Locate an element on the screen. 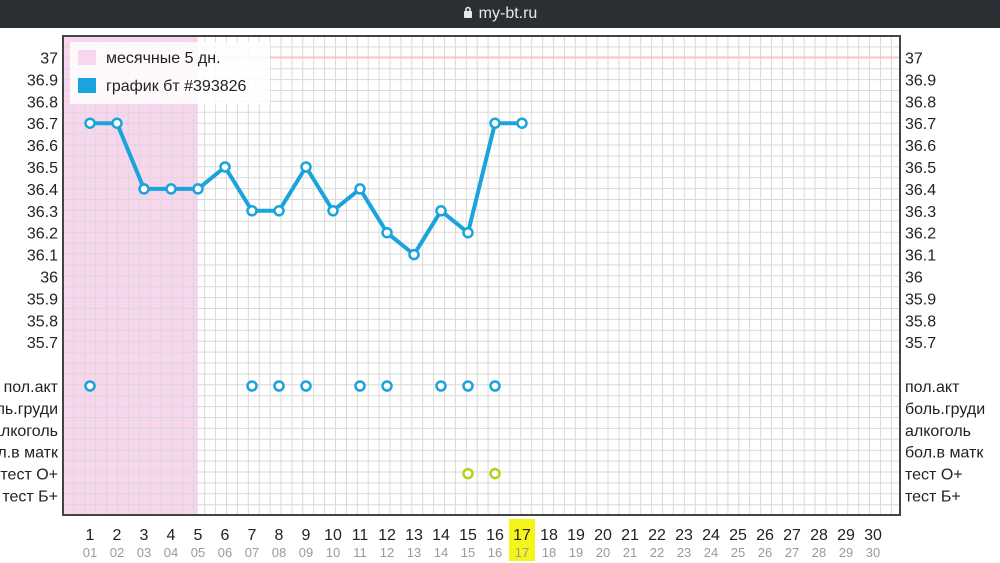 This screenshot has width=1000, height=563. event-row-label-left: тест О+ is located at coordinates (29, 475).